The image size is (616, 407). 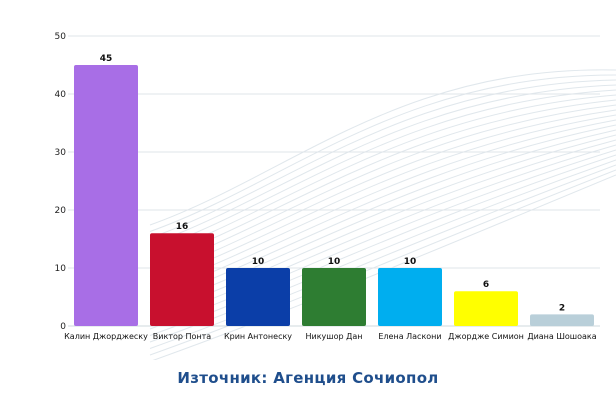 What do you see at coordinates (61, 269) in the screenshot?
I see `y-tick-label: 10` at bounding box center [61, 269].